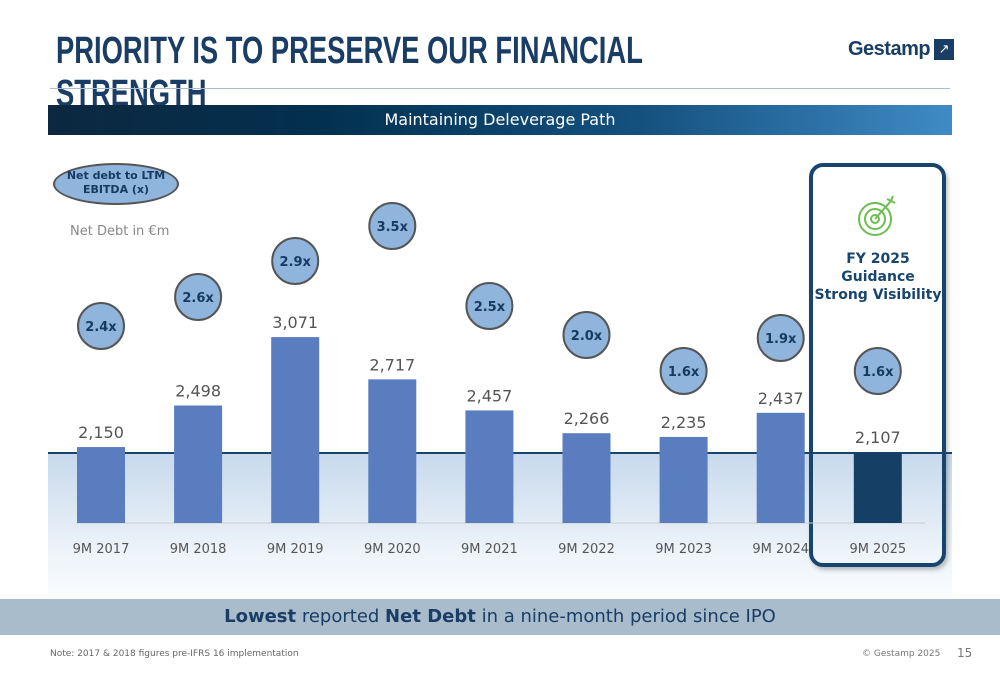  I want to click on logo-text: Gestamp, so click(889, 49).